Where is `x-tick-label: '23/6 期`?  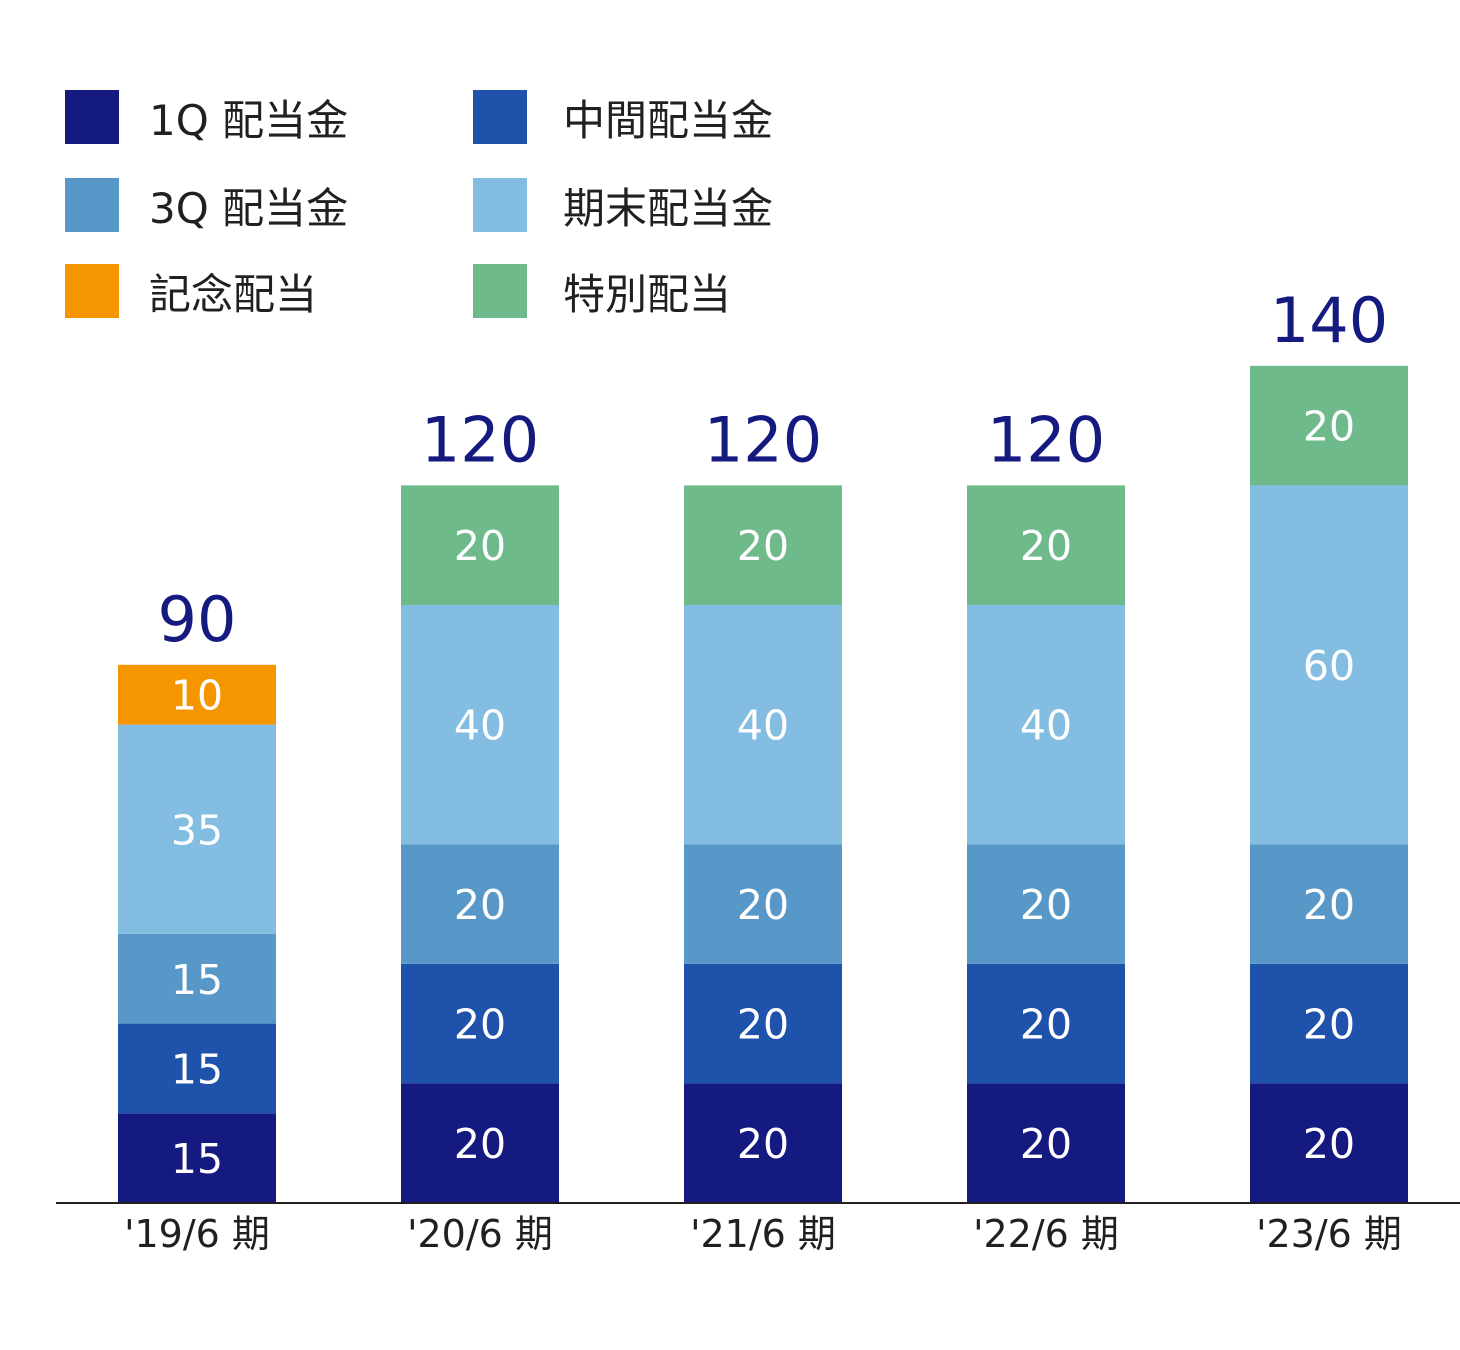
x-tick-label: '23/6 期 is located at coordinates (1329, 1234).